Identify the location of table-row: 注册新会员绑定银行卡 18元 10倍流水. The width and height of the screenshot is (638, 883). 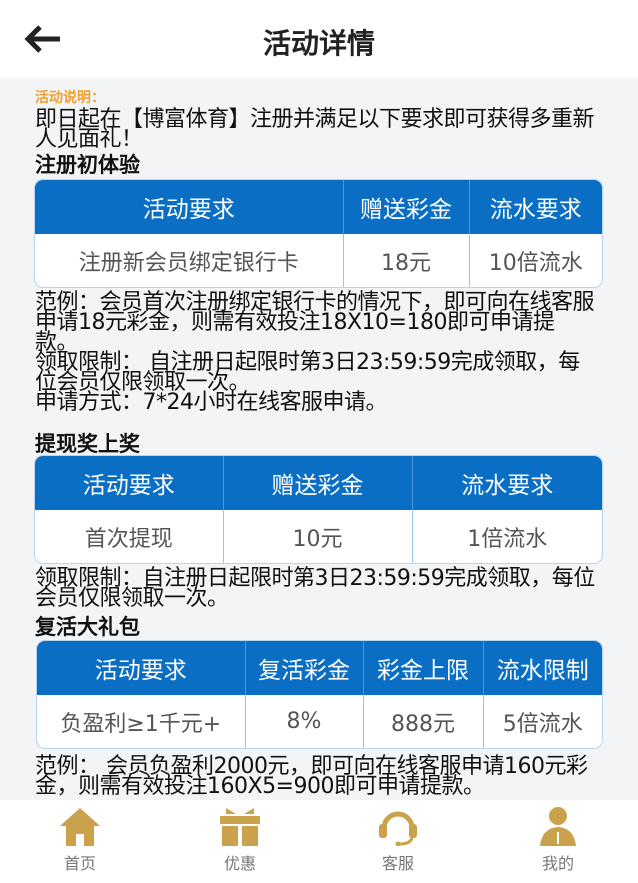
(318, 260).